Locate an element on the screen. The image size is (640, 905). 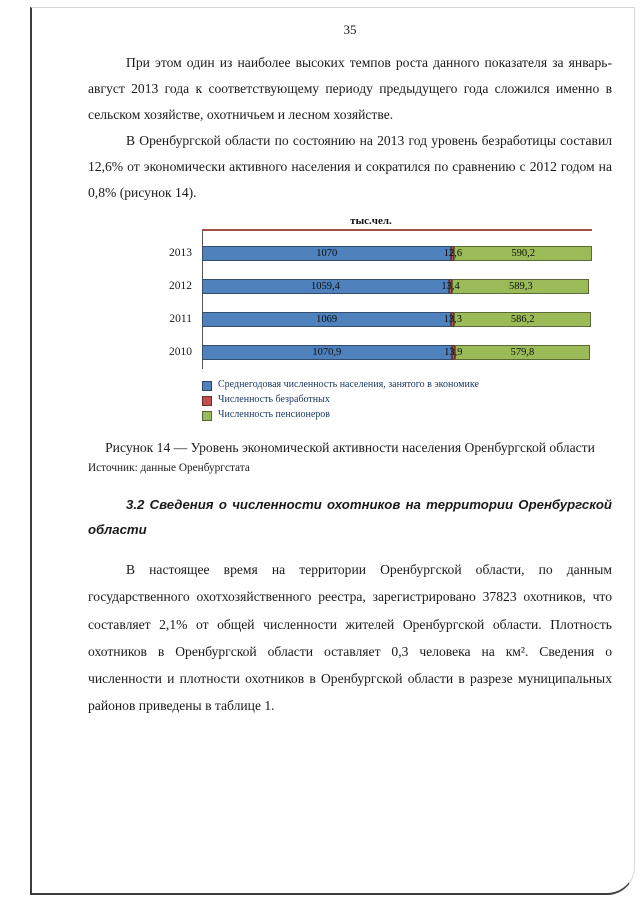
segment-value: 589,3 is located at coordinates (520, 286).